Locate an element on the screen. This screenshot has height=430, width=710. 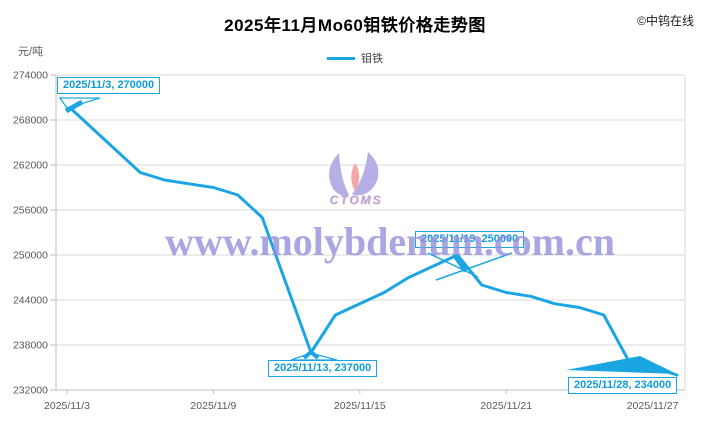
y-tick-label: 232000 is located at coordinates (30, 391).